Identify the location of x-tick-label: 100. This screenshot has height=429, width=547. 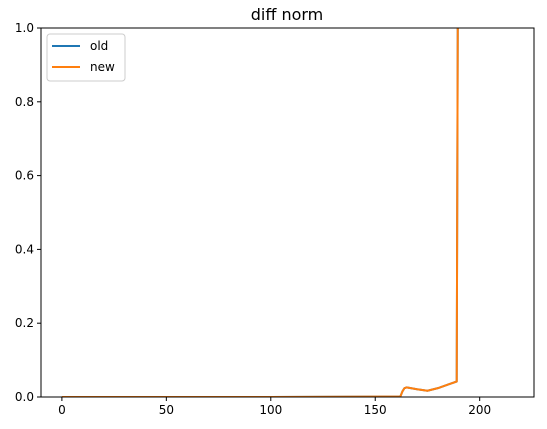
(270, 410).